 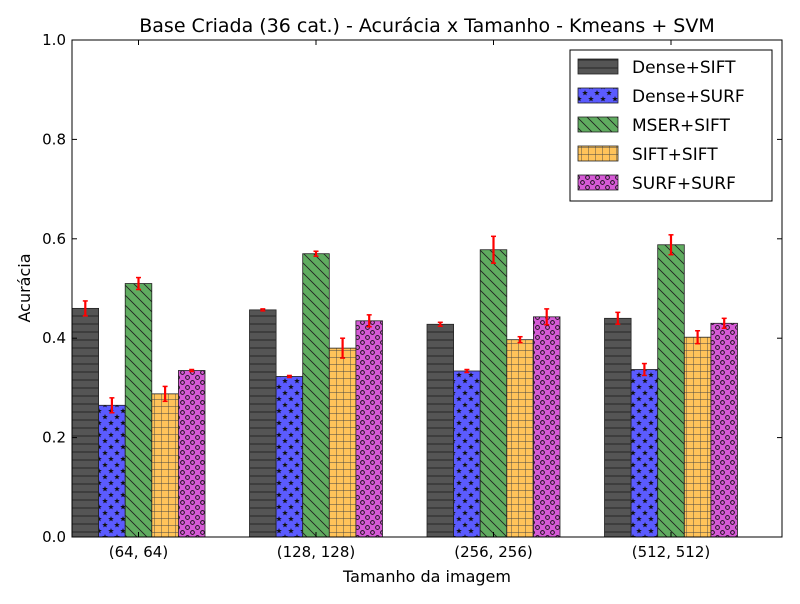 What do you see at coordinates (54, 438) in the screenshot?
I see `y-tick-label: 0.2` at bounding box center [54, 438].